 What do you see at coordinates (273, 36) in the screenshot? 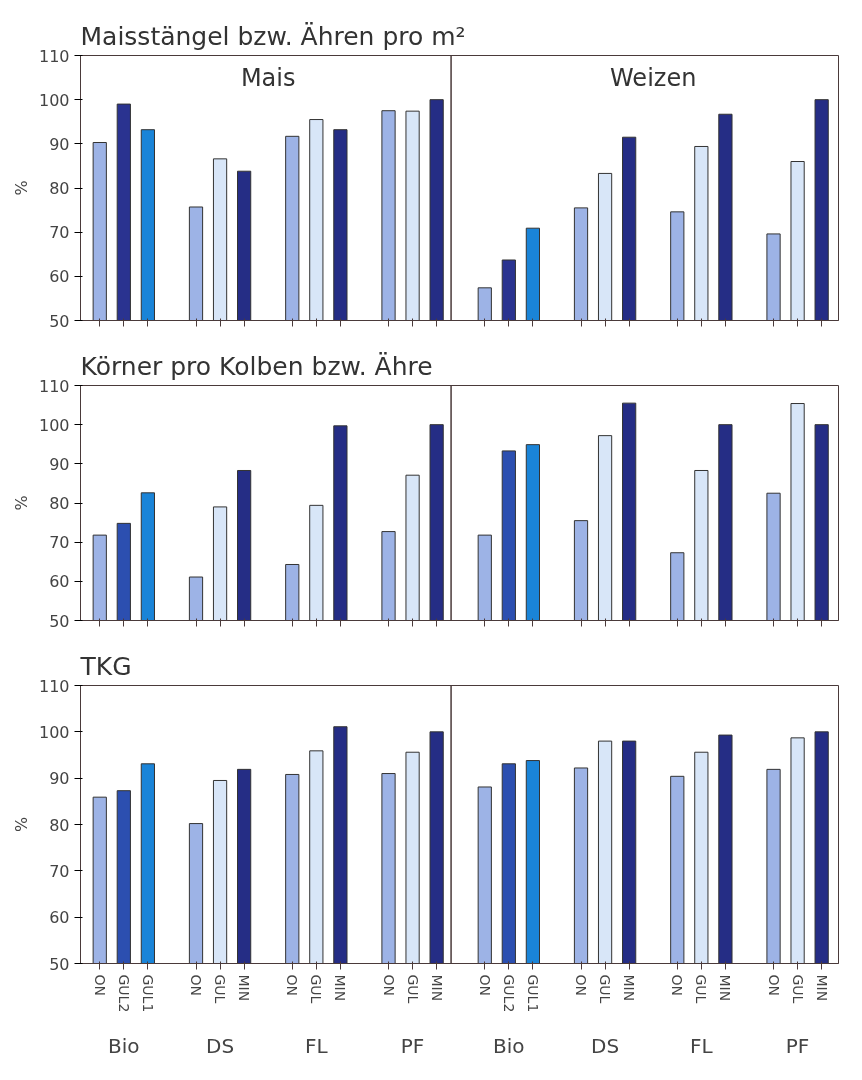
I see `chart-title: Maisstängel bzw. Ähren pro m²` at bounding box center [273, 36].